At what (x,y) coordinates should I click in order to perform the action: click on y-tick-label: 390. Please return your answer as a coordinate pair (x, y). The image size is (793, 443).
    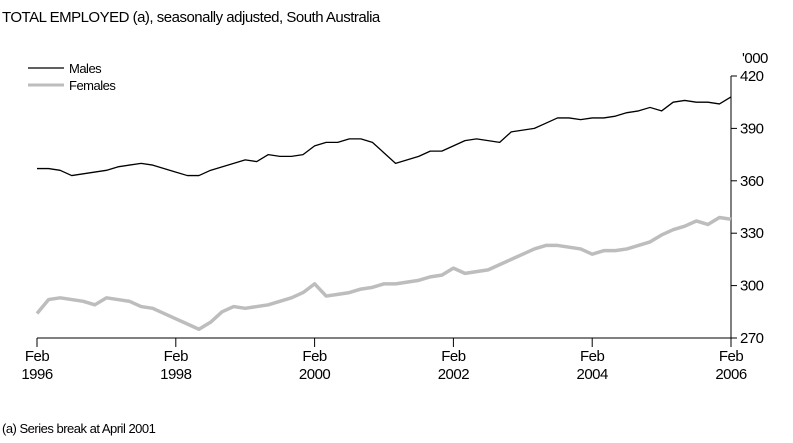
    Looking at the image, I should click on (752, 128).